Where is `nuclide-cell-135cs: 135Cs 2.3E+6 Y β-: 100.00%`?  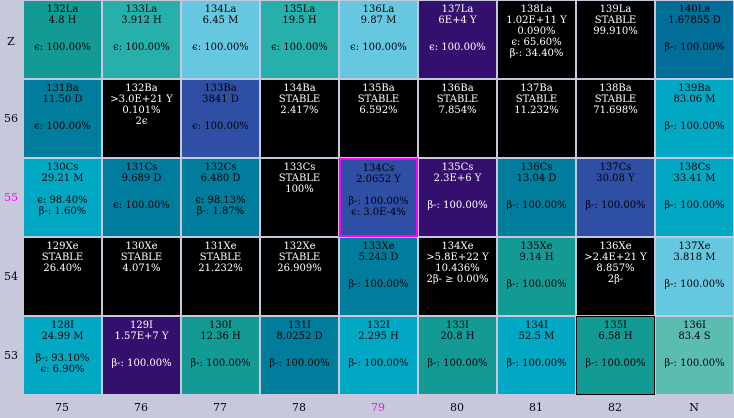 nuclide-cell-135cs: 135Cs 2.3E+6 Y β-: 100.00% is located at coordinates (457, 197).